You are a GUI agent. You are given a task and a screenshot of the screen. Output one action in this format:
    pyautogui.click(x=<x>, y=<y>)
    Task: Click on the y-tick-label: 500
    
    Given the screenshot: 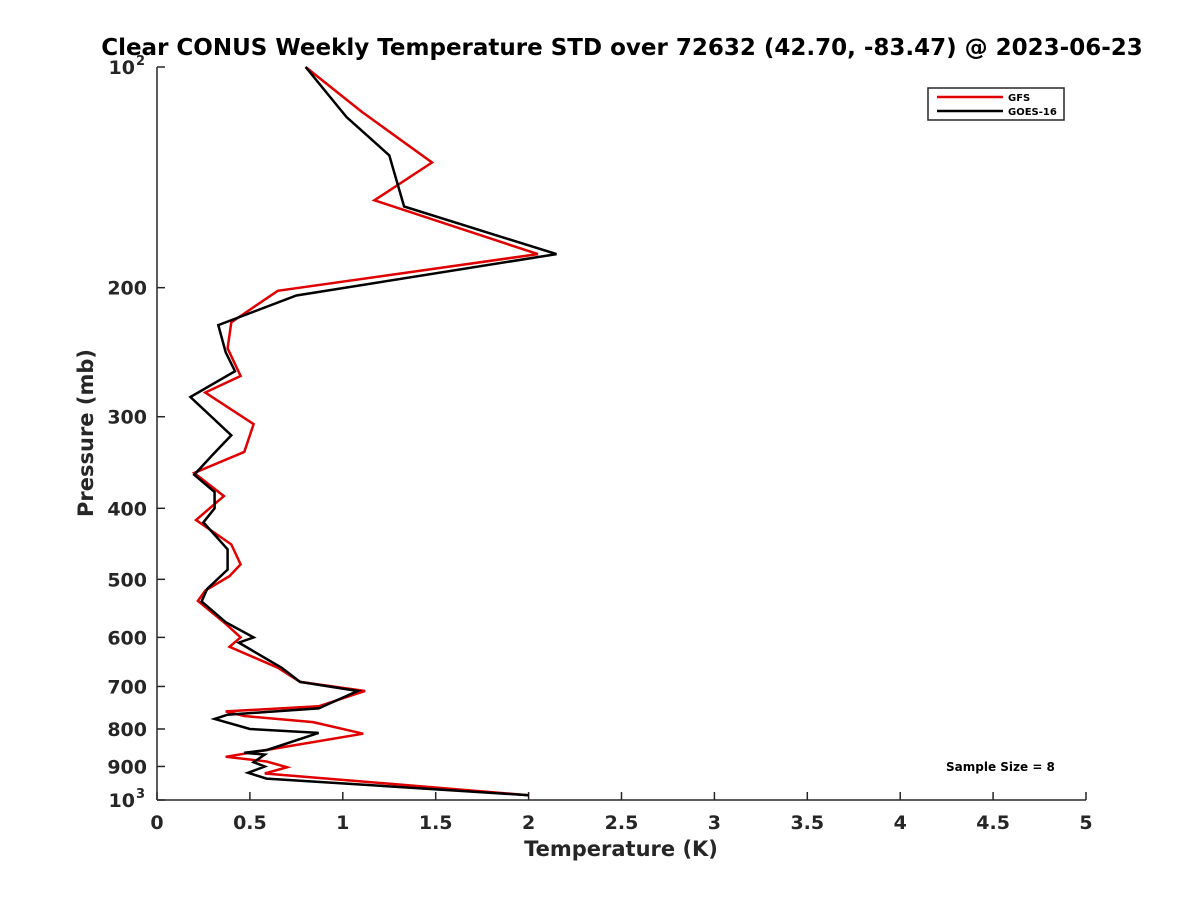 What is the action you would take?
    pyautogui.click(x=127, y=580)
    